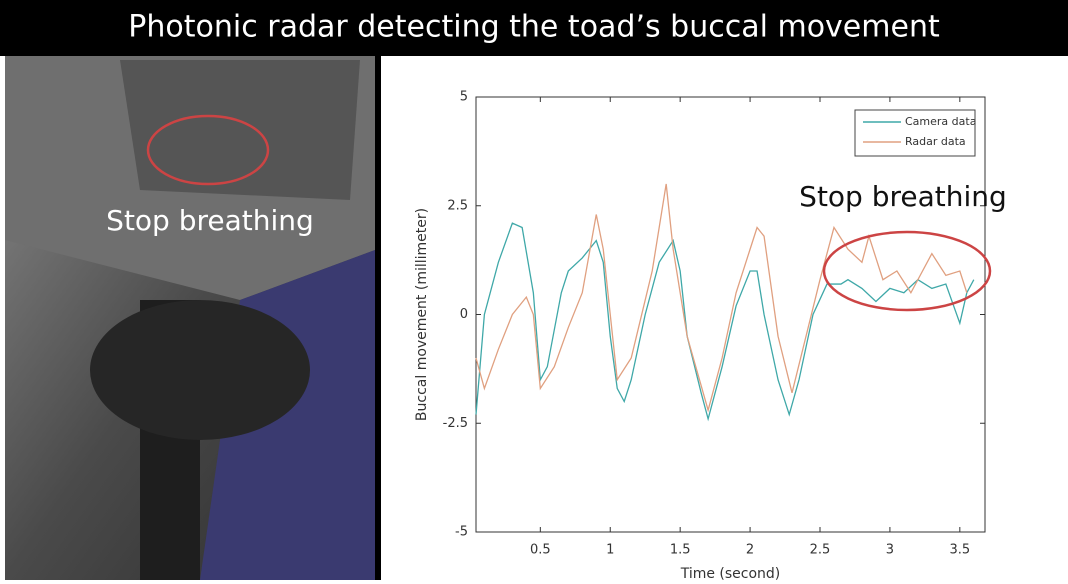 The image size is (1068, 584). What do you see at coordinates (940, 121) in the screenshot?
I see `legend-label: Camera data` at bounding box center [940, 121].